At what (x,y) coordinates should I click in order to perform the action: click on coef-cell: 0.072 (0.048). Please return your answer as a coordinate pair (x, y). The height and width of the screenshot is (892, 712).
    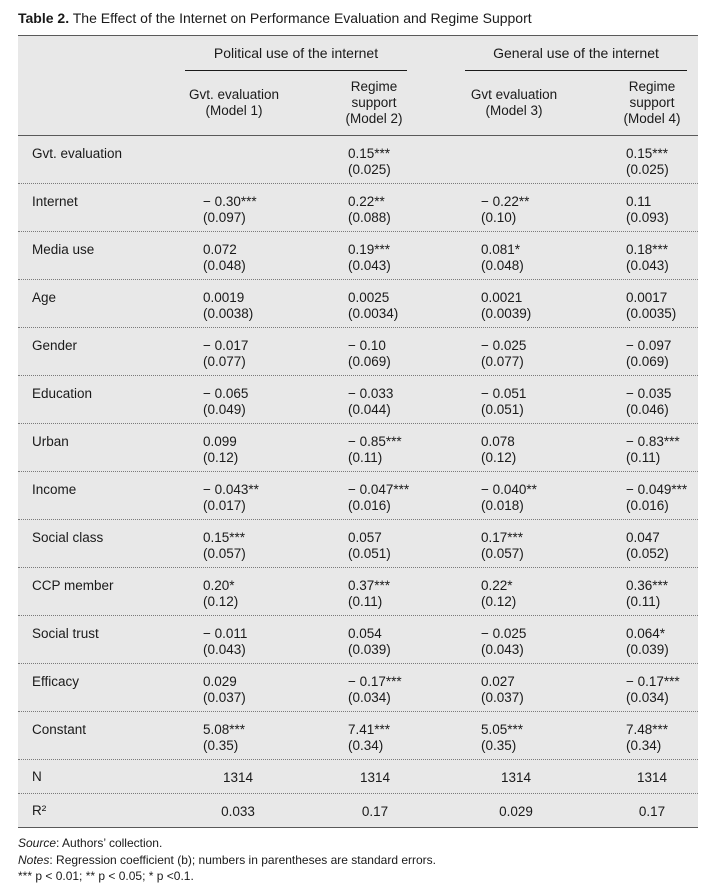
    Looking at the image, I should click on (224, 258).